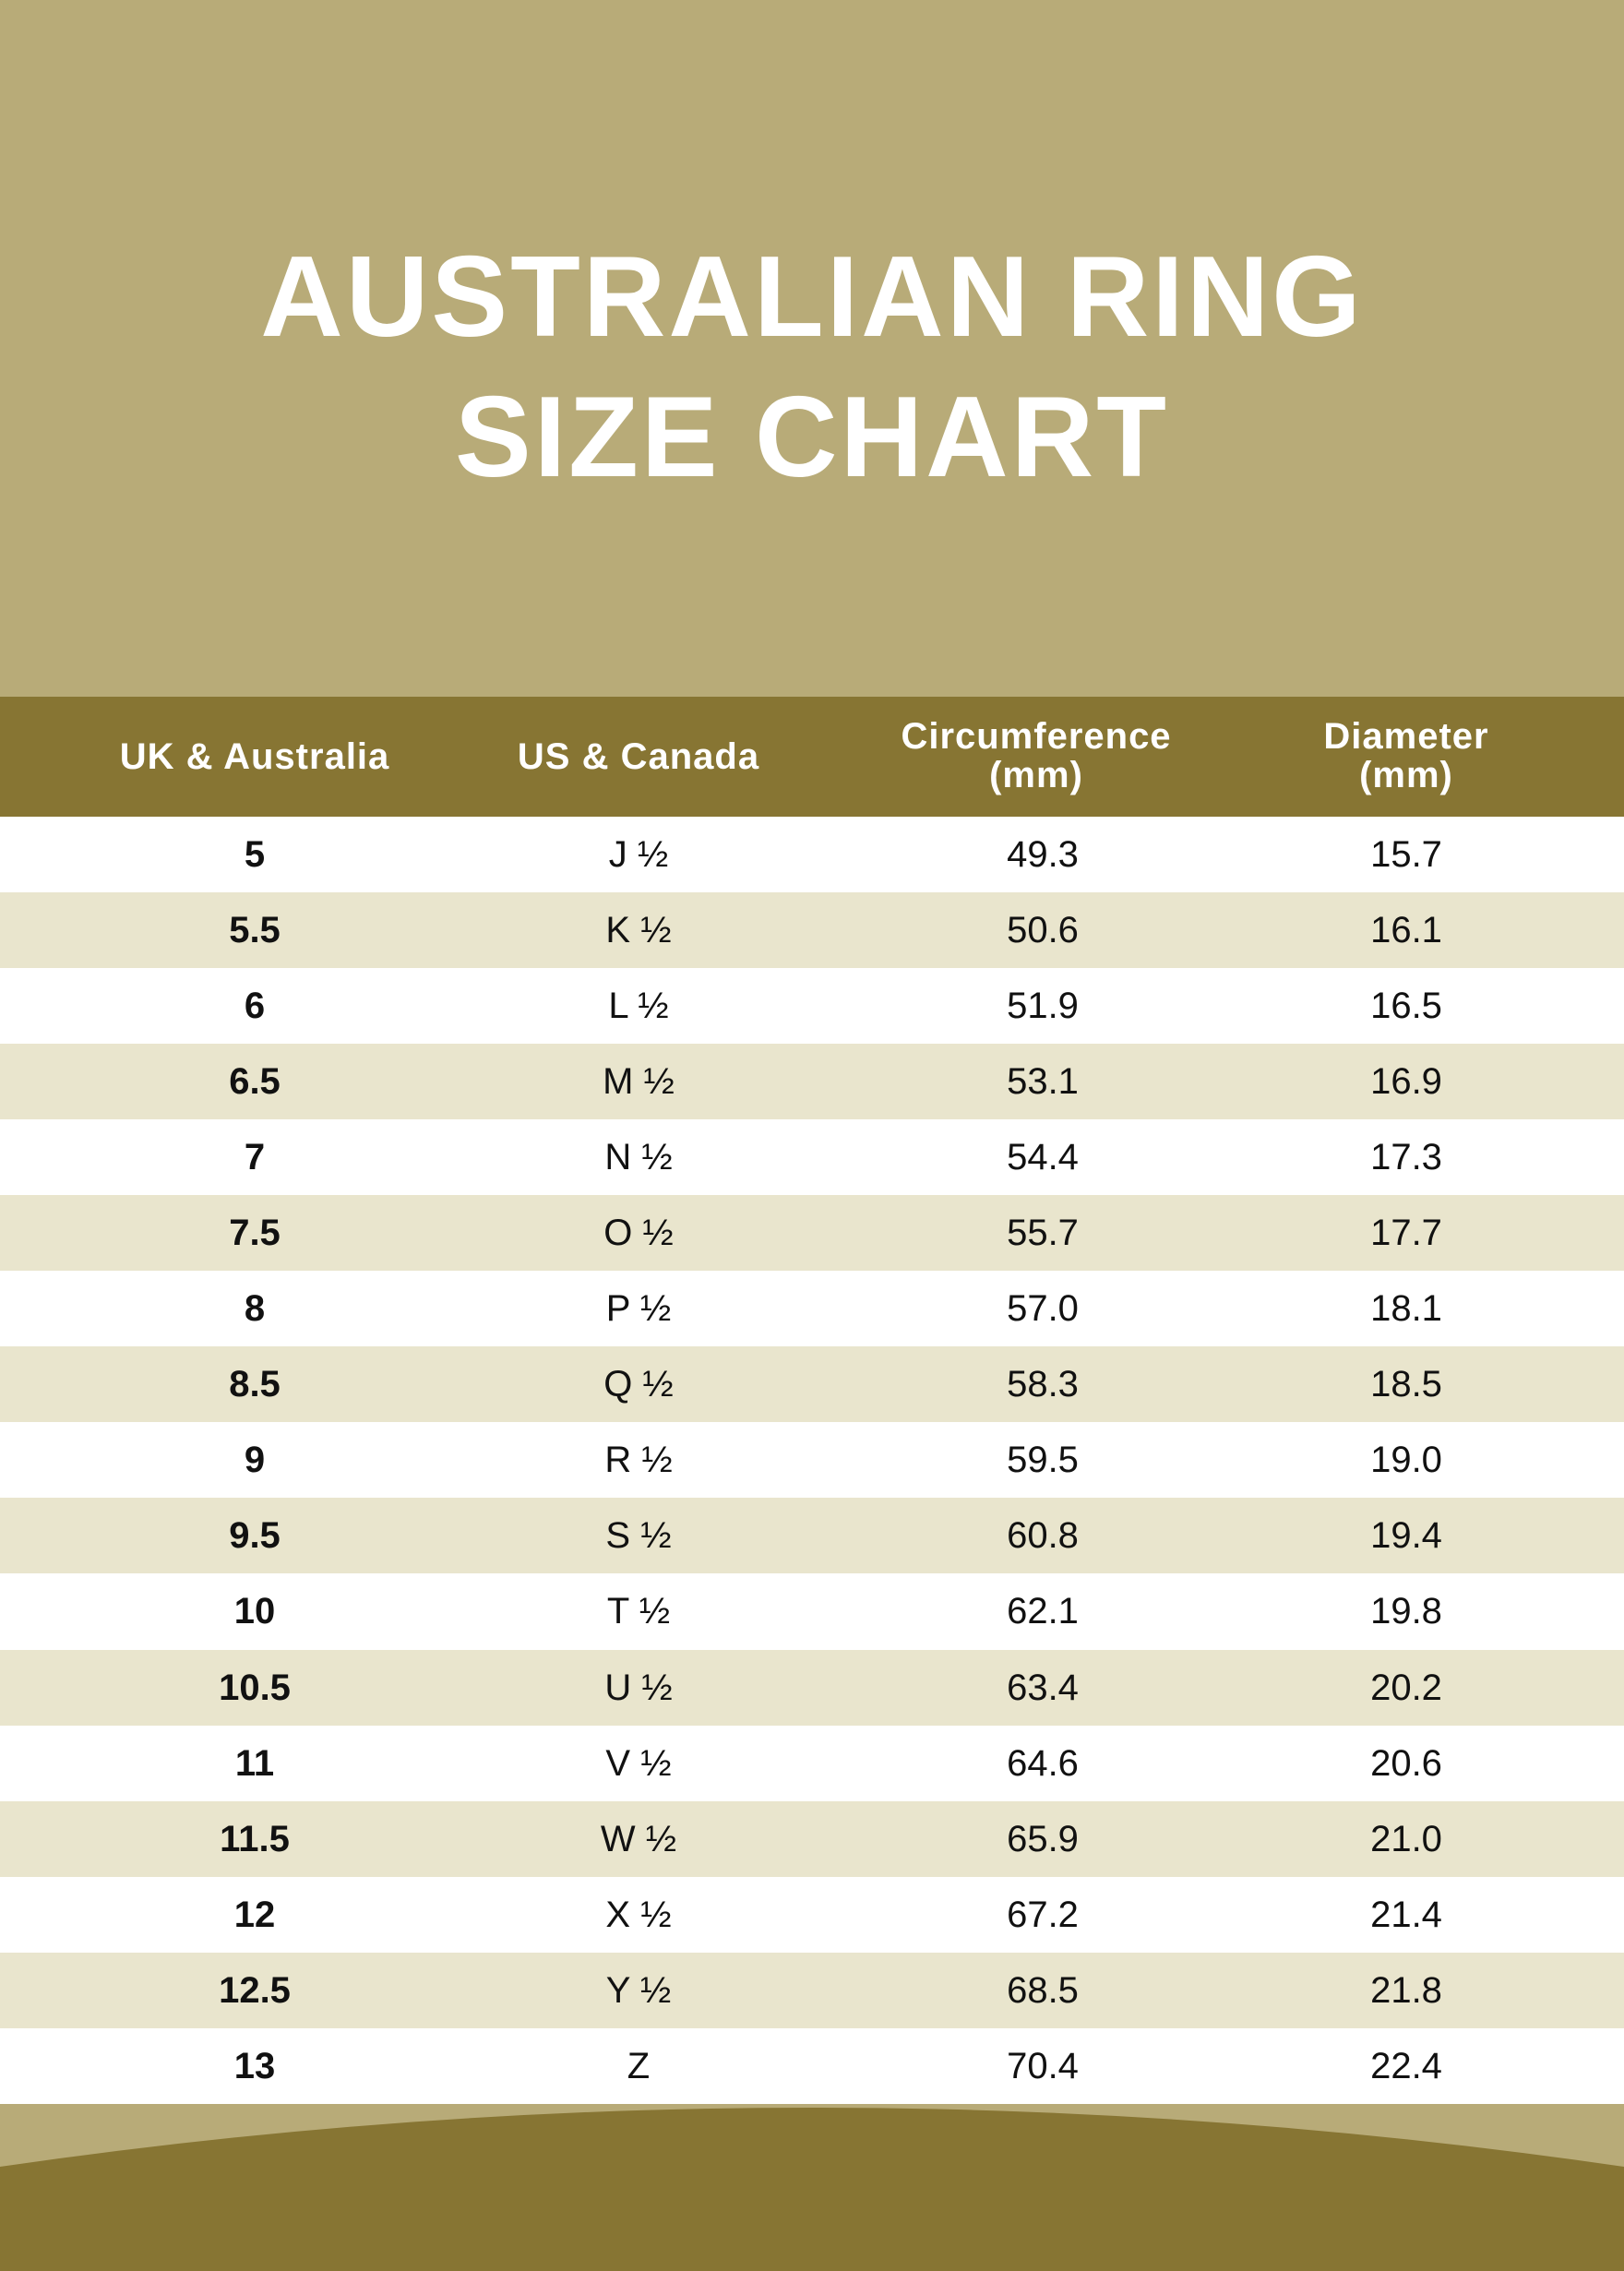 The image size is (1624, 2271). Describe the element at coordinates (1406, 1385) in the screenshot. I see `cell-diameter: 18.5` at that location.